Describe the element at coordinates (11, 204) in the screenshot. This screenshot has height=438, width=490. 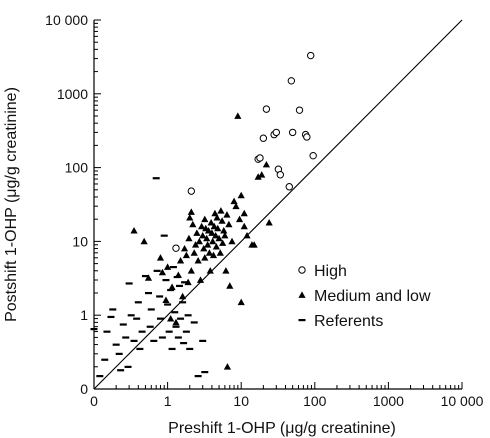
I see `y-axis-title: Postshift 1-OHP (μg/g creatinine)` at that location.